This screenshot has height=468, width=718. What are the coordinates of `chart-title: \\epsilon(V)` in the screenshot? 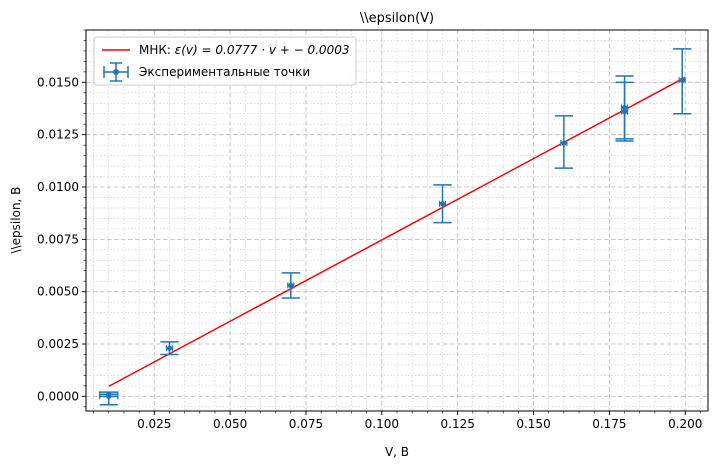 It's located at (397, 18).